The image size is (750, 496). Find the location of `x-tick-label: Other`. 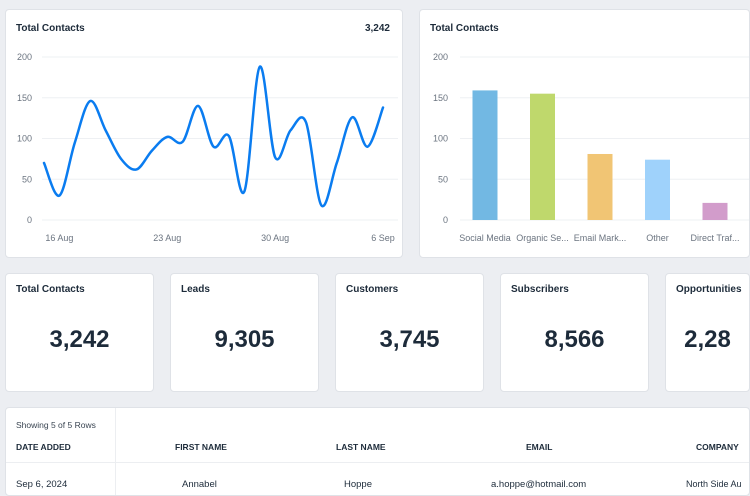

x-tick-label: Other is located at coordinates (657, 238).